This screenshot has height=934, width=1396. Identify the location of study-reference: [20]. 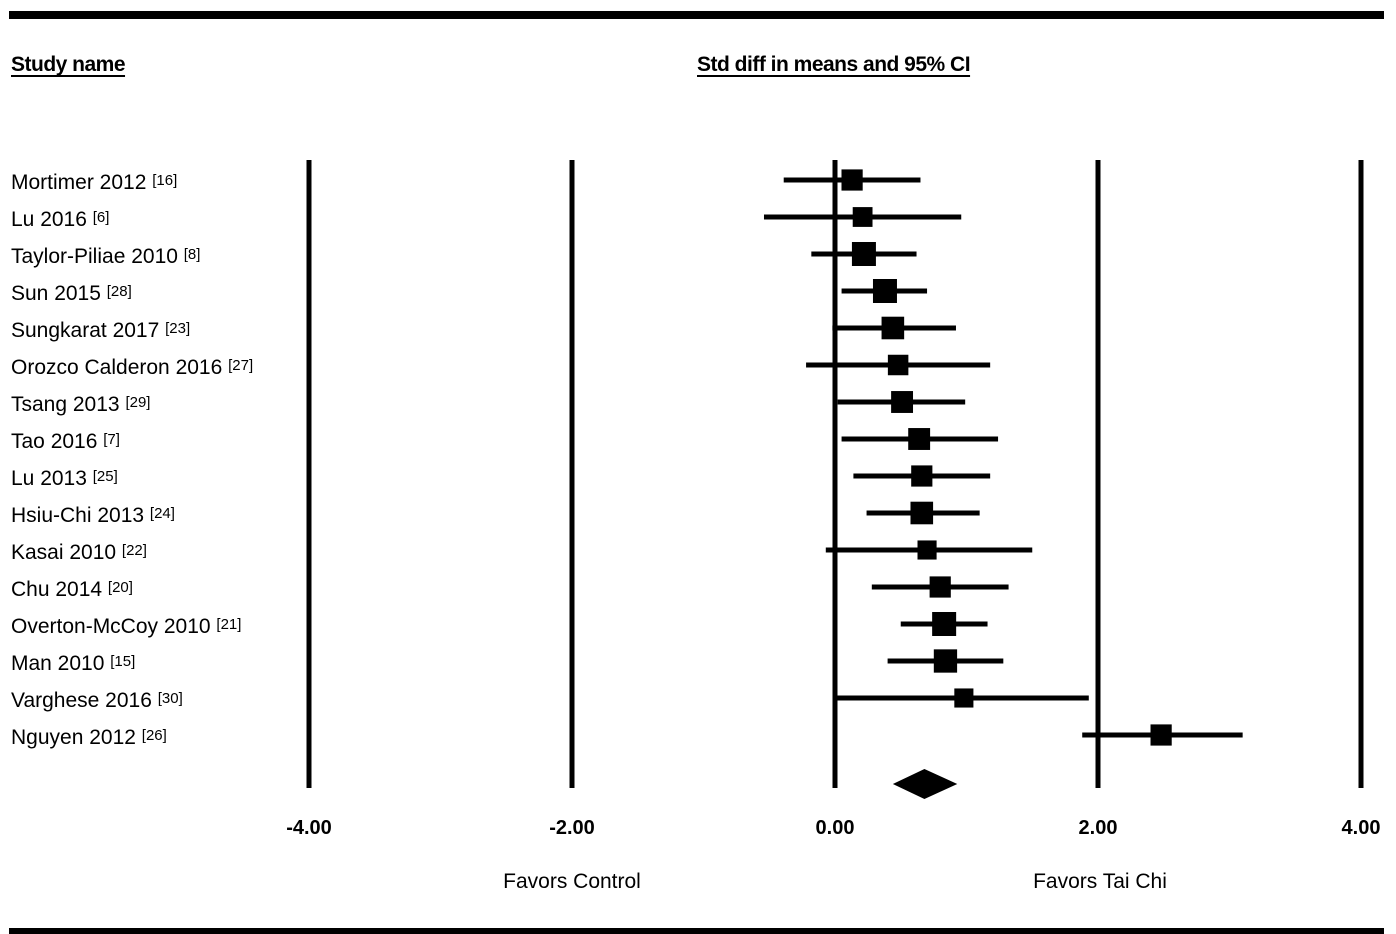
(120, 587).